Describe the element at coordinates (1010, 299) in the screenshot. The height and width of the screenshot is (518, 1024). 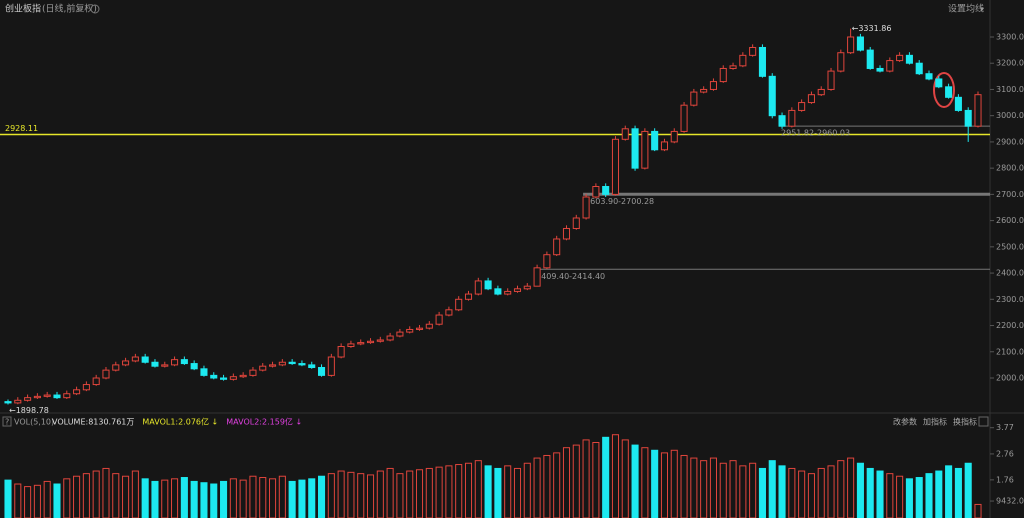
I see `y-tick-label: 2300.00` at that location.